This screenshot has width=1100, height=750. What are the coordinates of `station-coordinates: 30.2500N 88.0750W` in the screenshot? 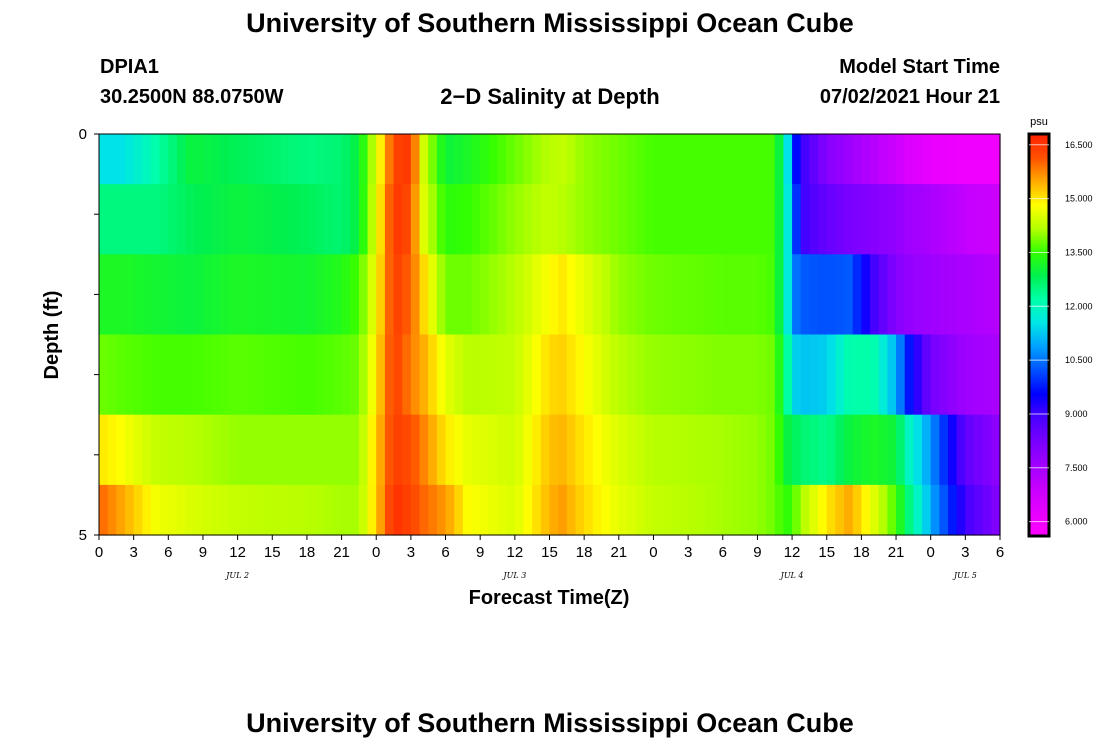 It's located at (192, 97).